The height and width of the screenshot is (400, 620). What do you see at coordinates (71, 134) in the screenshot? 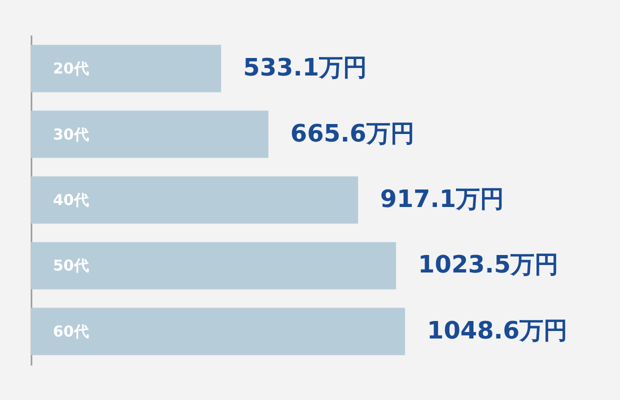
I see `y-tick-label: 30代` at bounding box center [71, 134].